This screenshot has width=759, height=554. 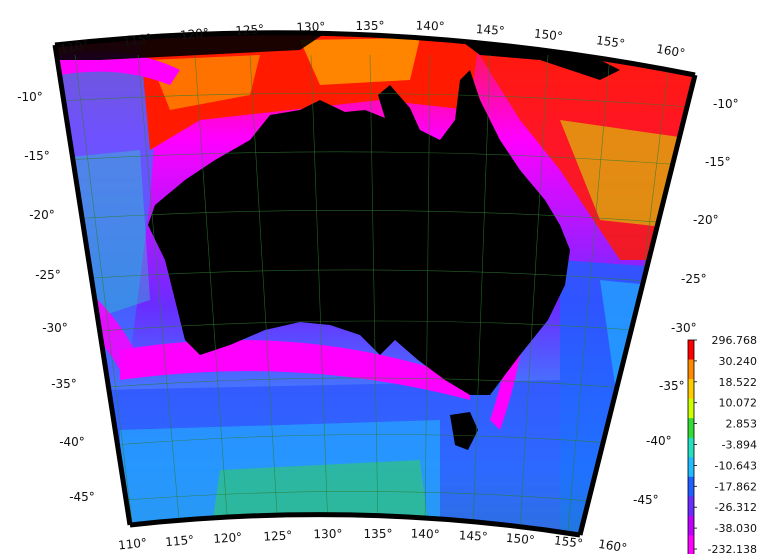 What do you see at coordinates (74, 47) in the screenshot?
I see `top-longitude-label: 110°` at bounding box center [74, 47].